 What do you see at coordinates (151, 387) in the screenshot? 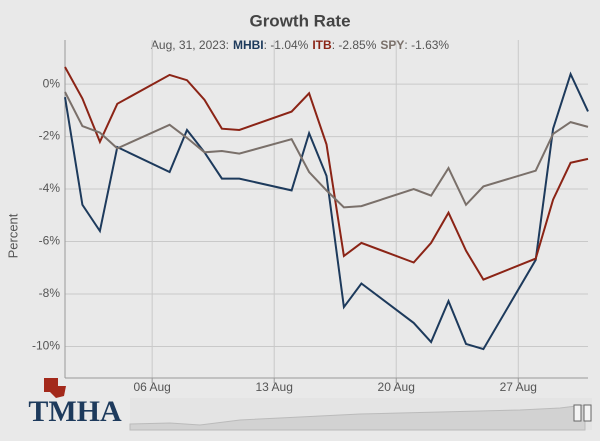
I see `x-tick-label: 06 Aug` at bounding box center [151, 387].